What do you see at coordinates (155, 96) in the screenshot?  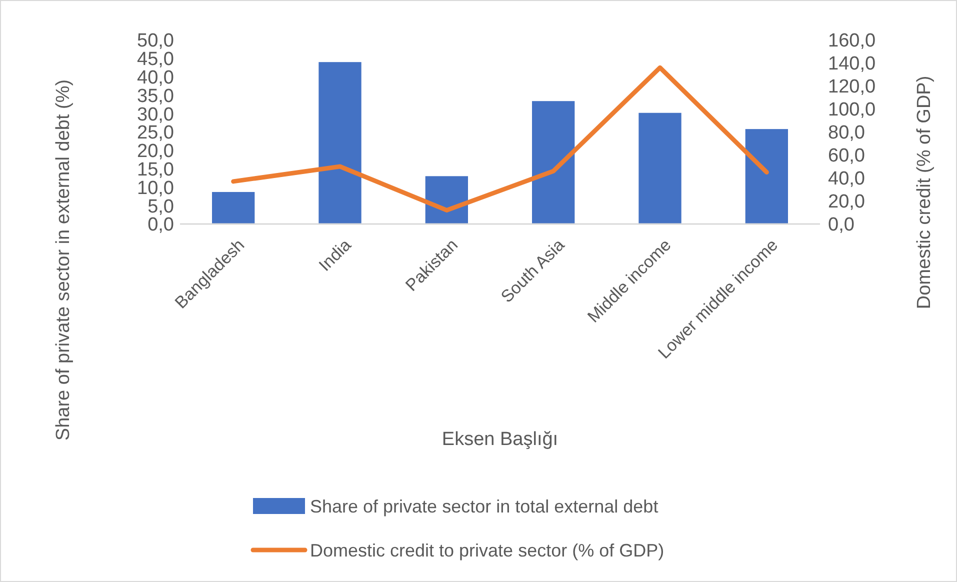 I see `y-tick-label: 35,0` at bounding box center [155, 96].